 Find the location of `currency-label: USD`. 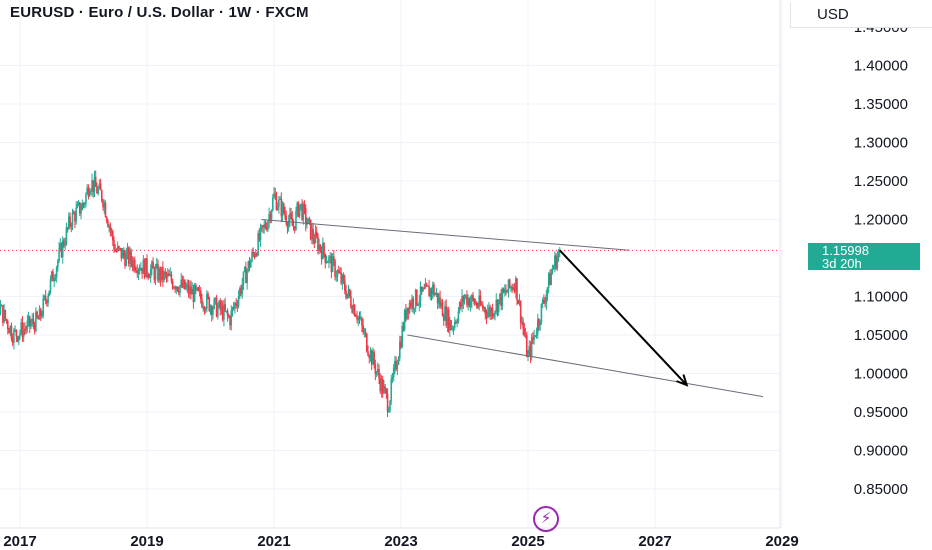

currency-label: USD is located at coordinates (861, 15).